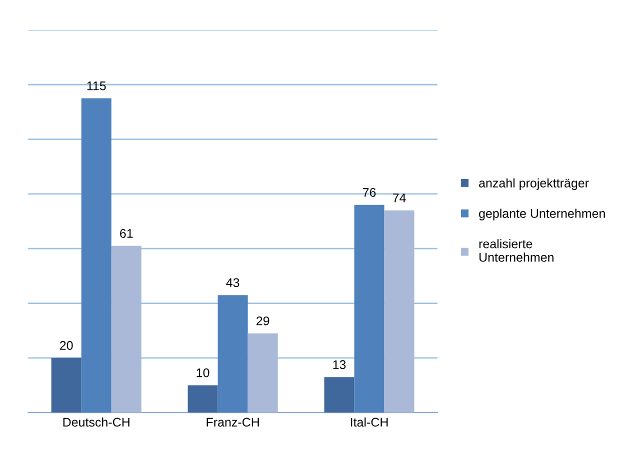 The width and height of the screenshot is (625, 461). Describe the element at coordinates (96, 422) in the screenshot. I see `x-tick-label: Deutsch-CH` at that location.